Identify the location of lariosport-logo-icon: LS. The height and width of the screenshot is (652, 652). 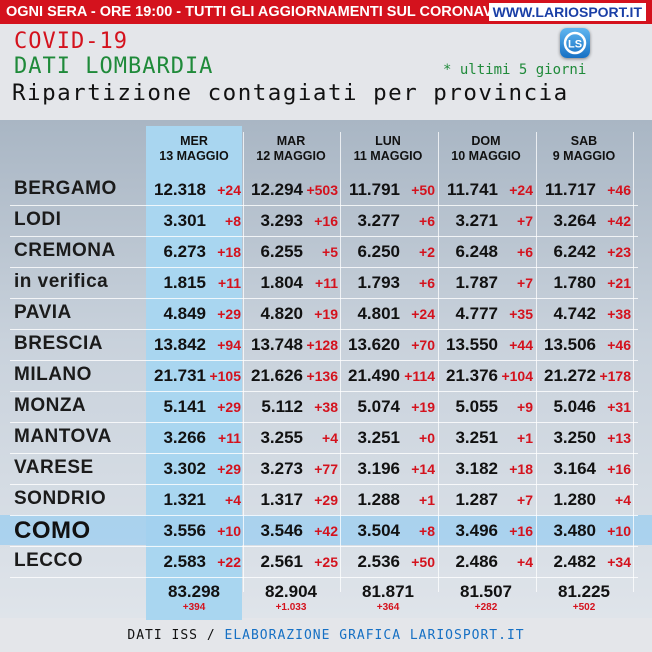
(575, 43).